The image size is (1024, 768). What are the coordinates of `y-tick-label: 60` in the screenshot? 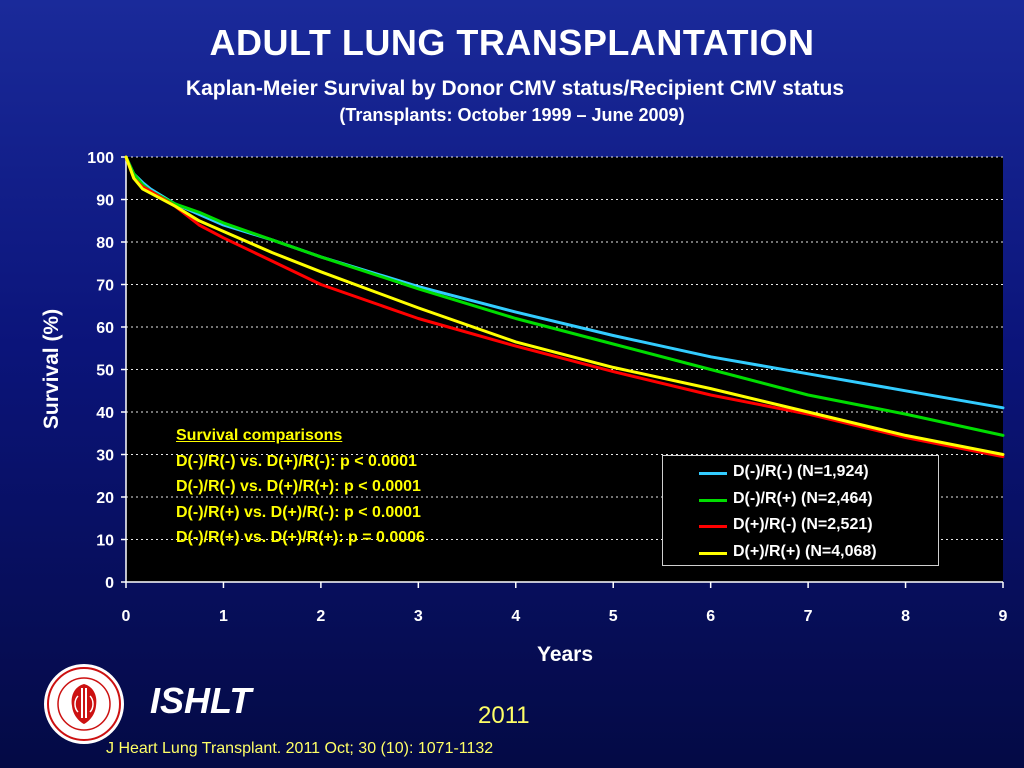 It's located at (105, 328).